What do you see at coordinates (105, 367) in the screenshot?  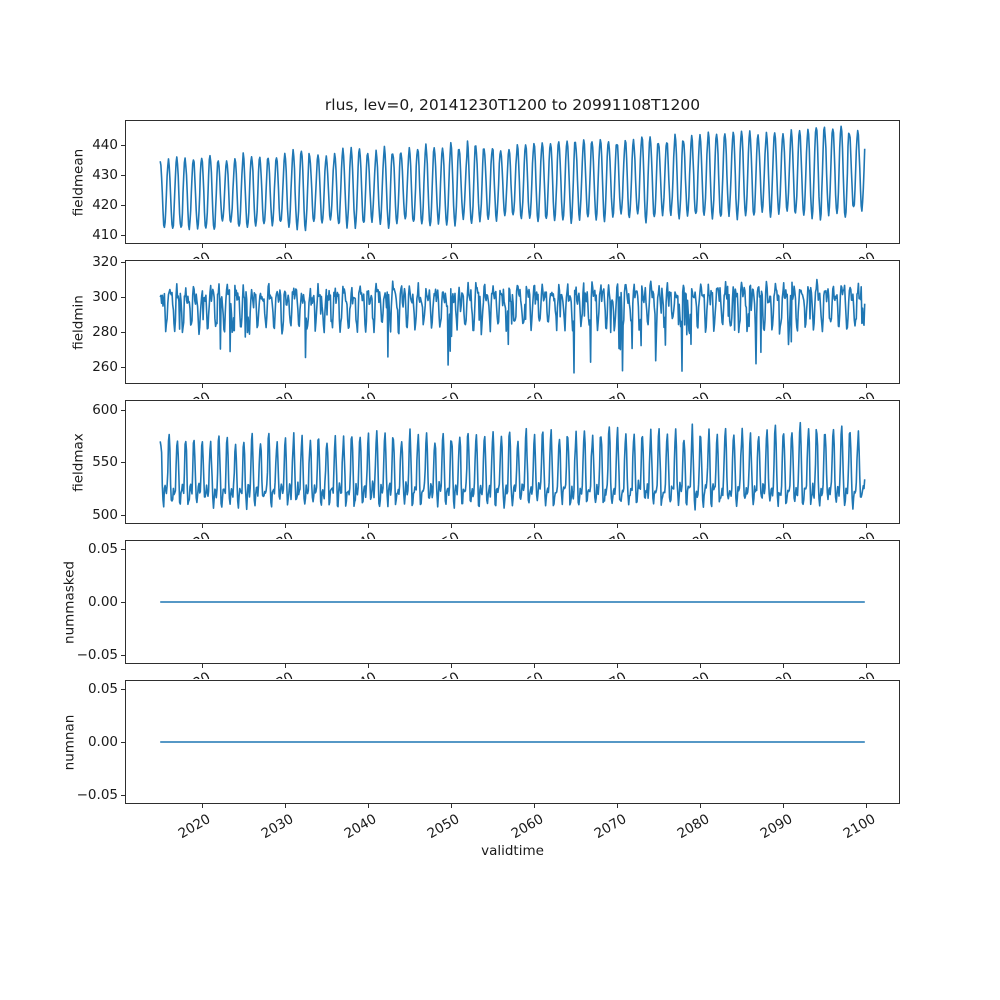 I see `y-tick-label: 260` at bounding box center [105, 367].